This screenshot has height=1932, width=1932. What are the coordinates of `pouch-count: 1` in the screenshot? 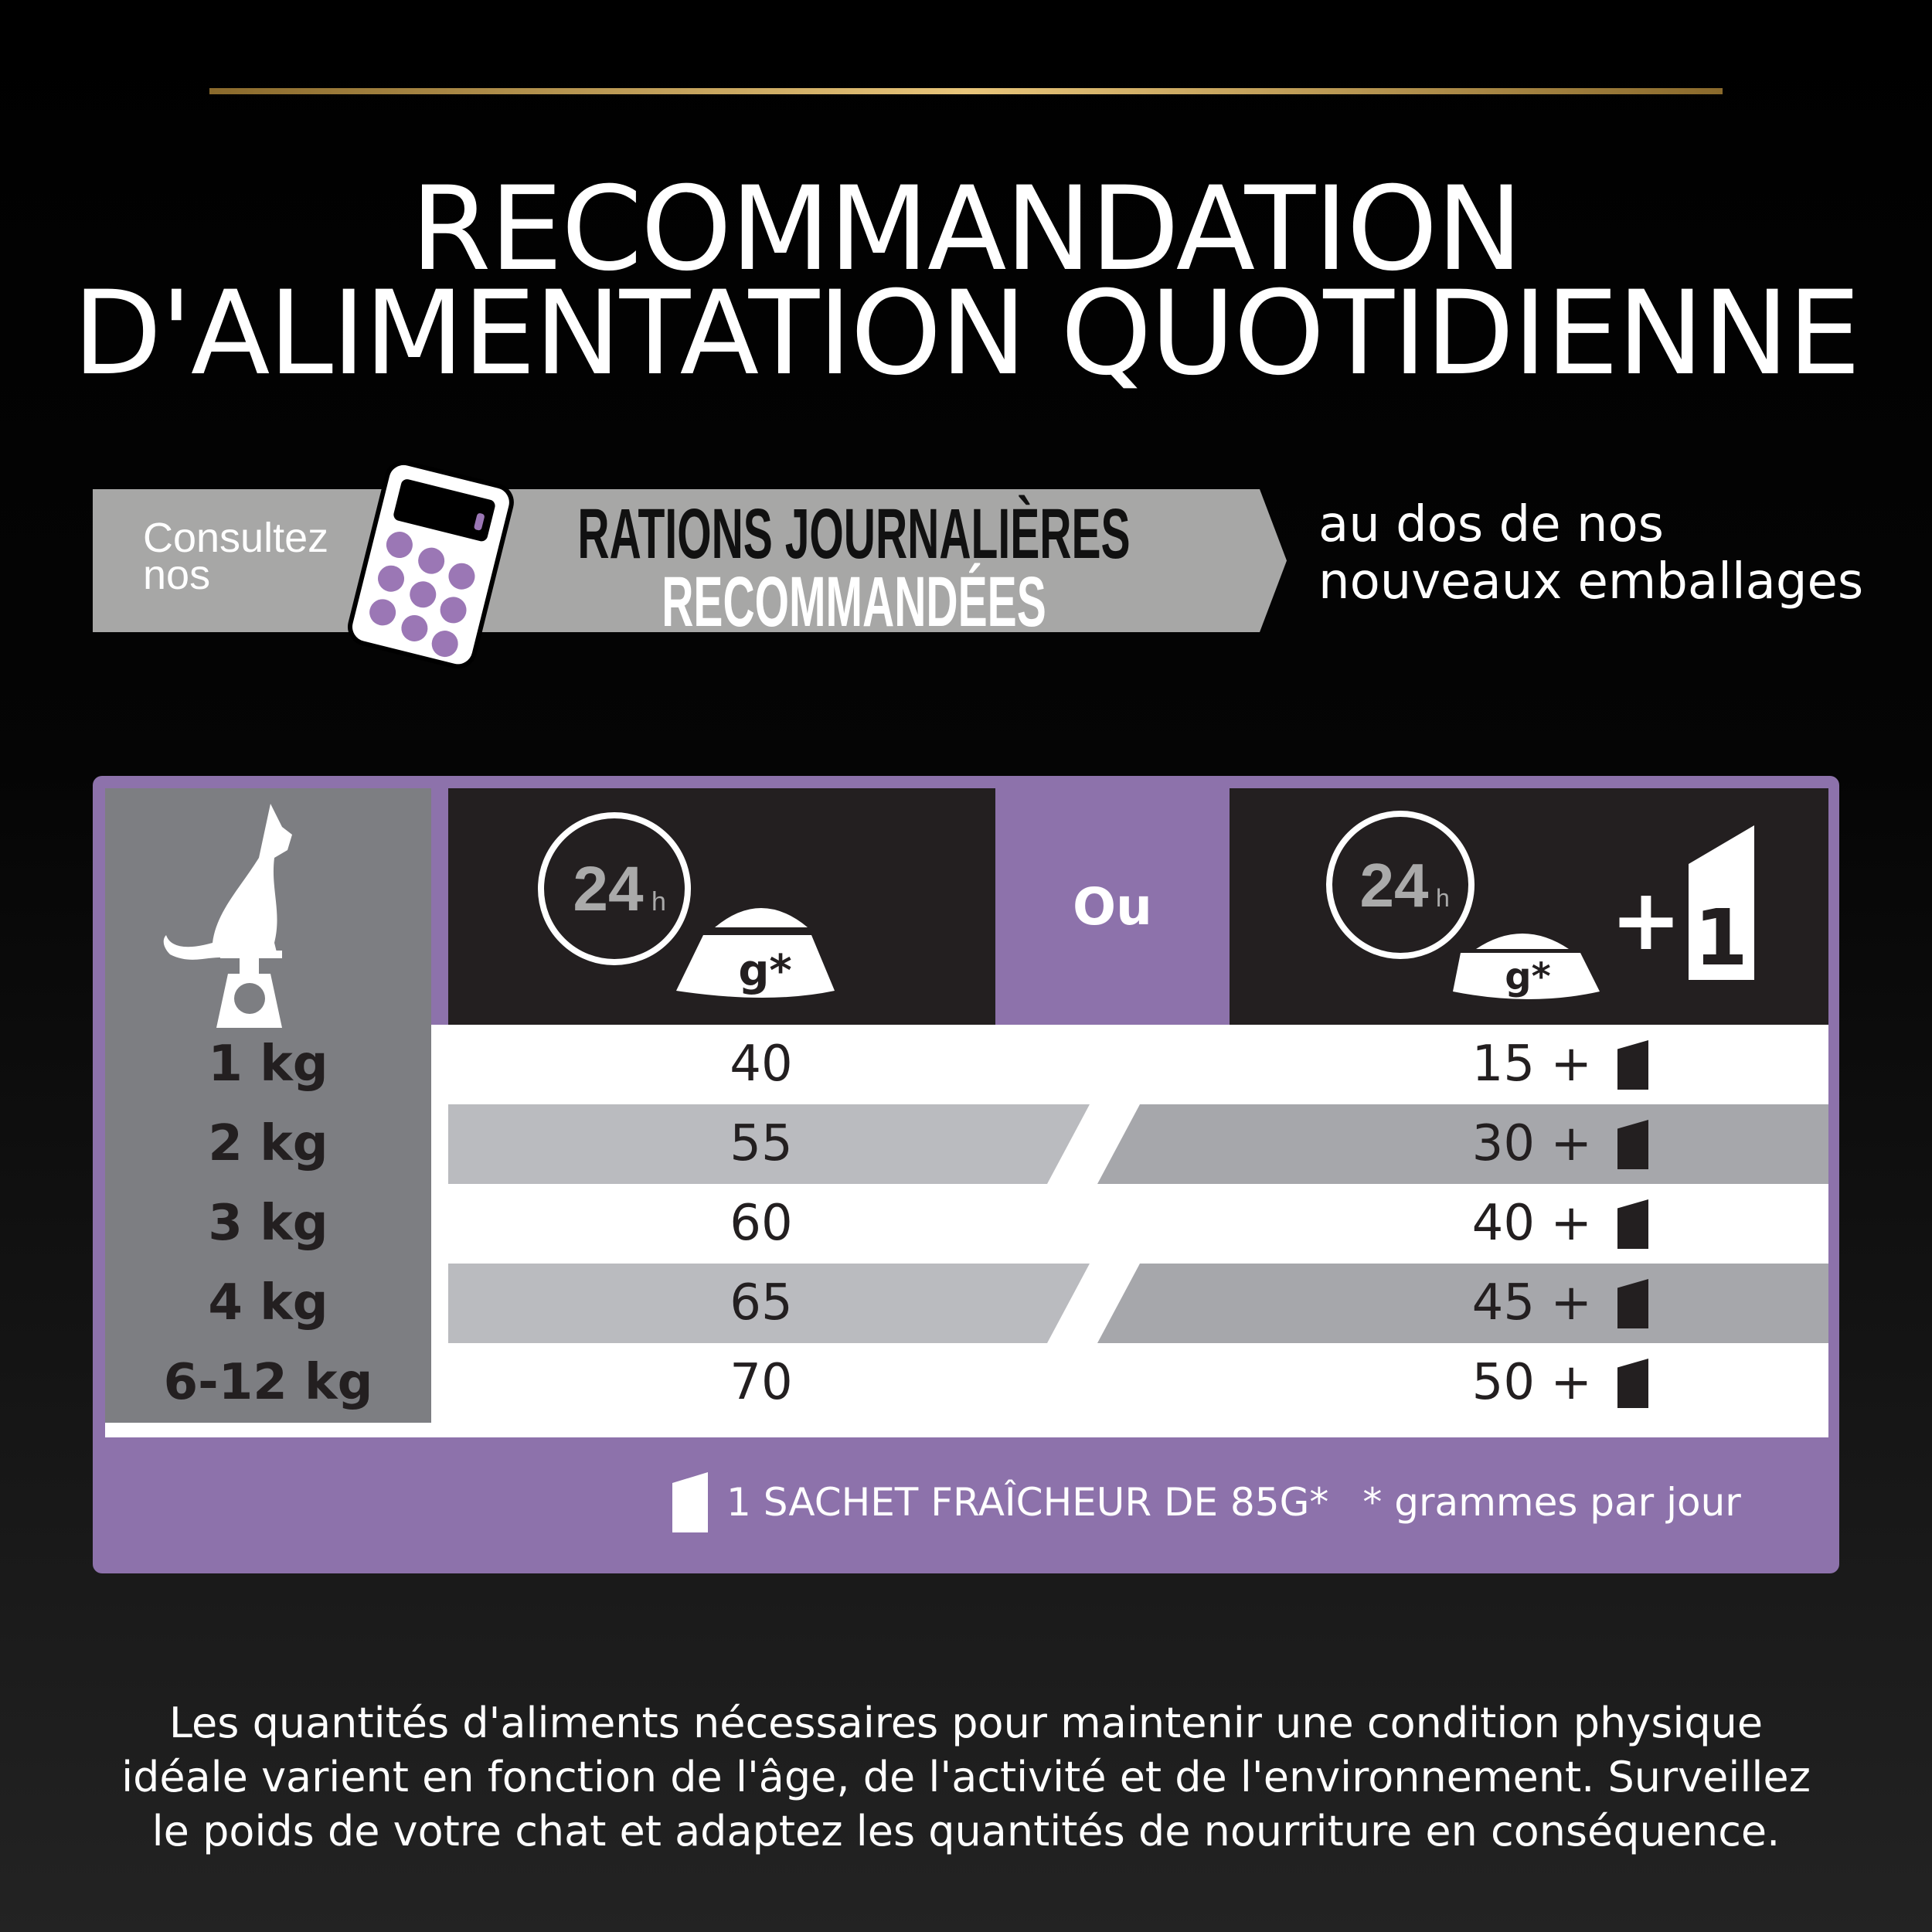 It's located at (1721, 938).